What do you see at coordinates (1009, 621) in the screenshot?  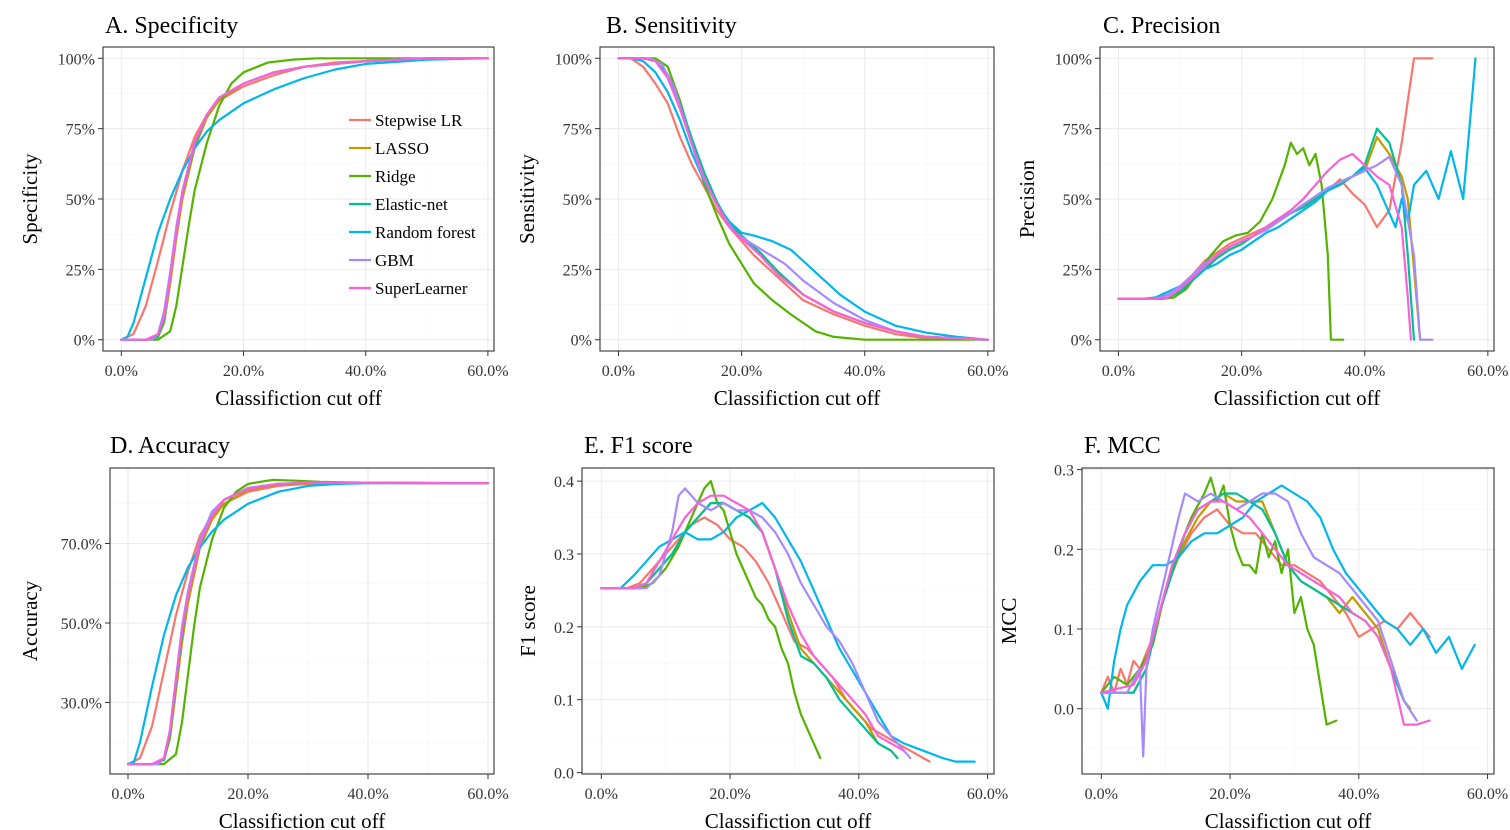 I see `y-axis-label: MCC` at bounding box center [1009, 621].